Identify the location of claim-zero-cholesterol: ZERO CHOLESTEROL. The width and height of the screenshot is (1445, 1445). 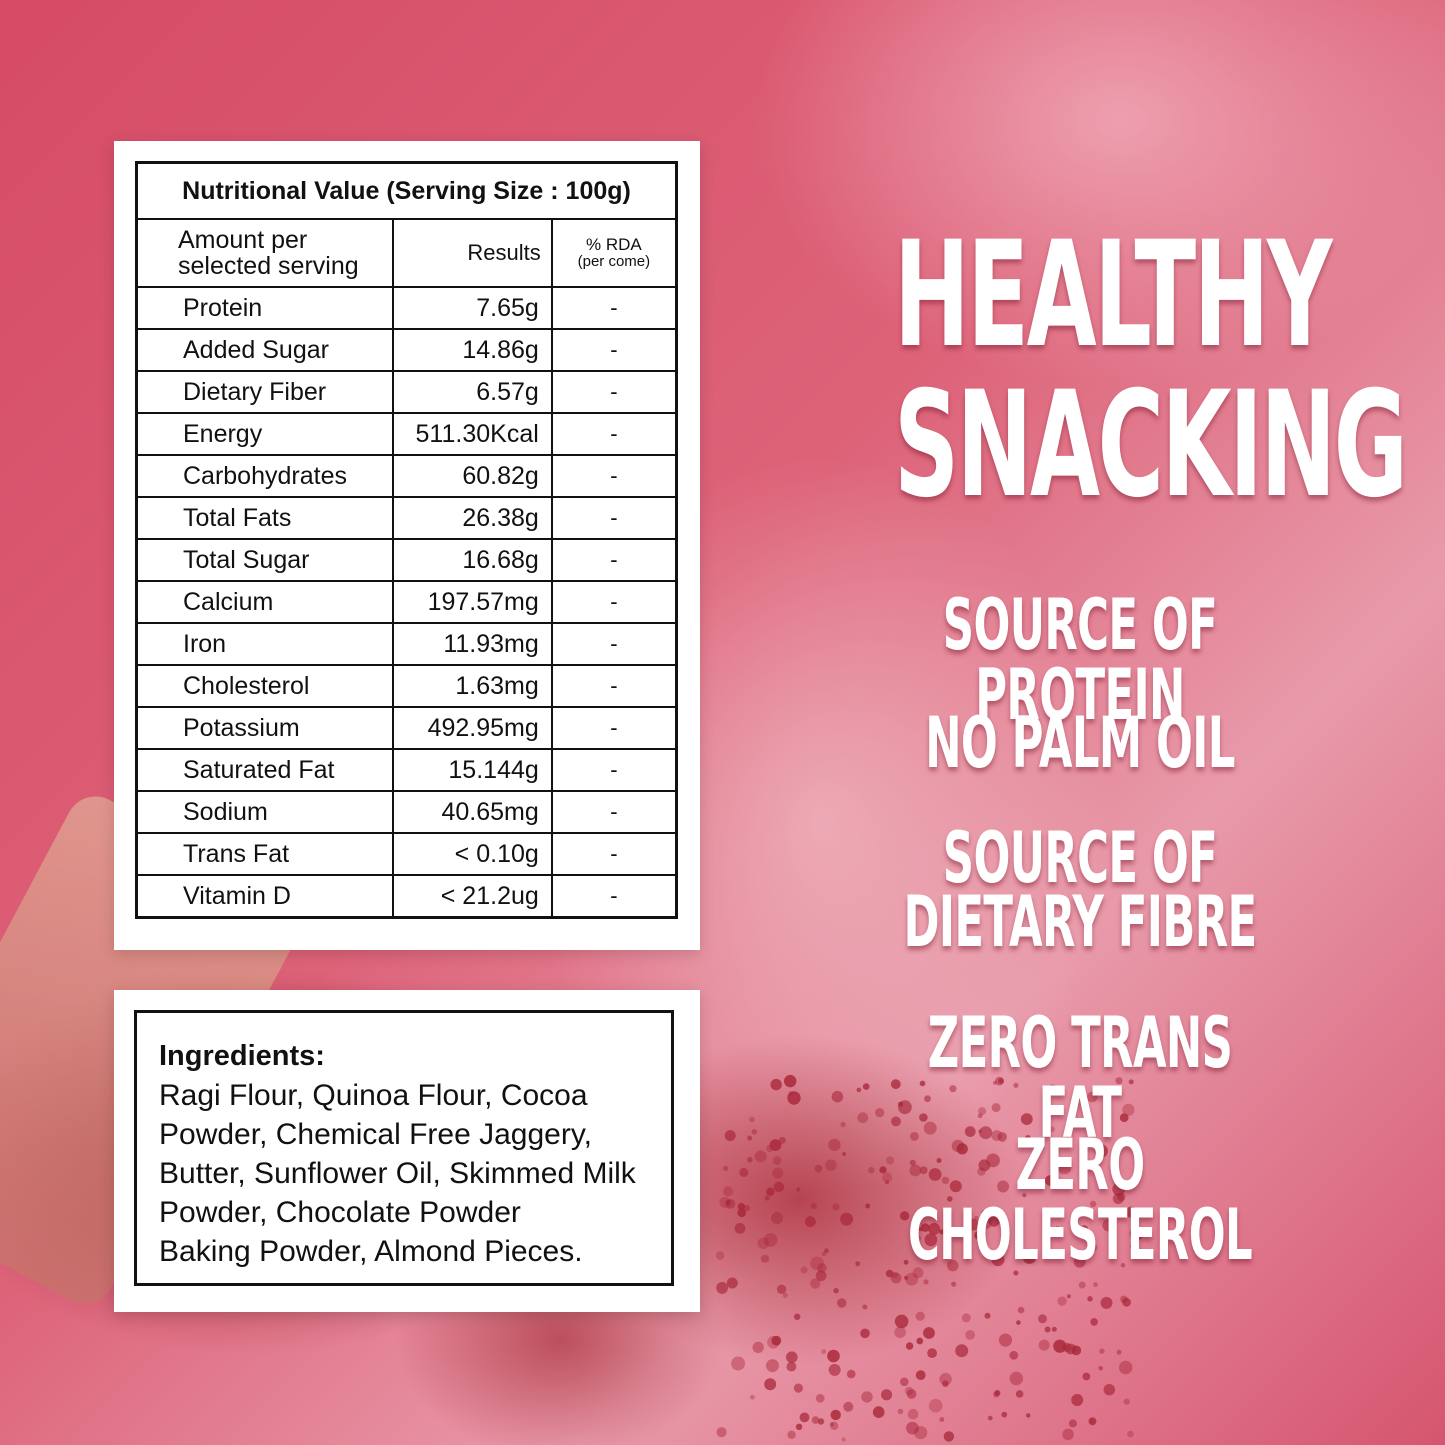
(1080, 1200).